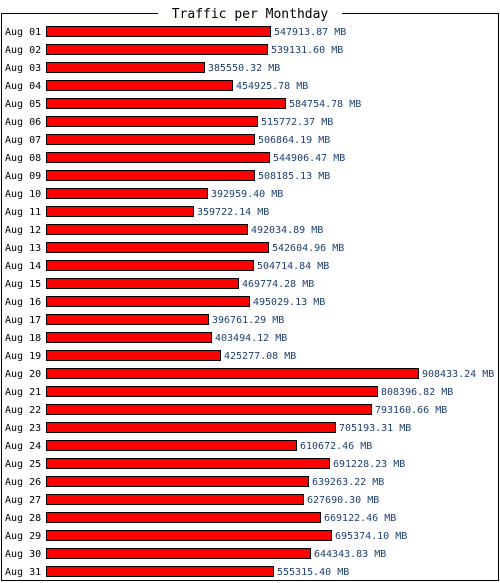 This screenshot has width=500, height=583. I want to click on day-label: Aug 17, so click(23, 320).